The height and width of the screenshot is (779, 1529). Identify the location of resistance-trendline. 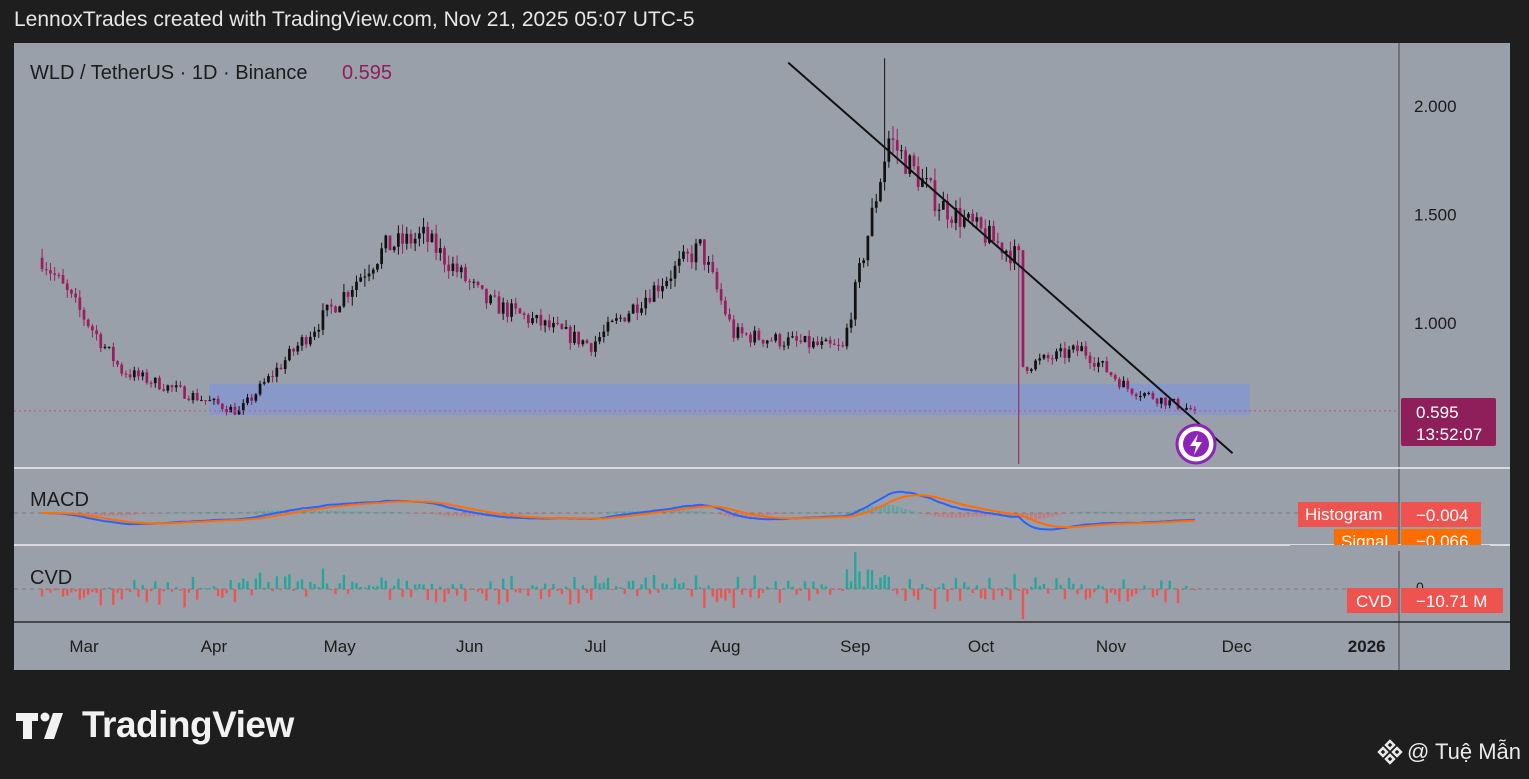
(1010, 257).